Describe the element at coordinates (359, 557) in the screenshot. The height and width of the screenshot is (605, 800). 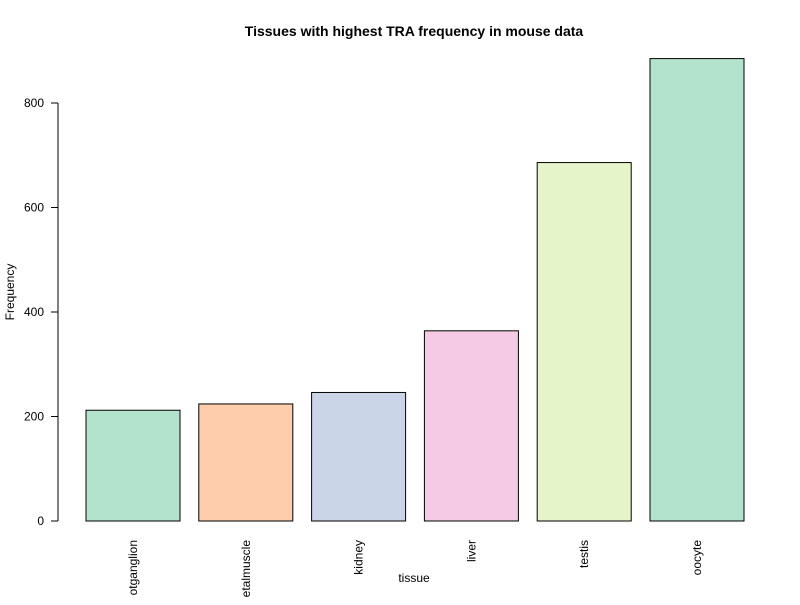
I see `x-tick-label: kidney` at that location.